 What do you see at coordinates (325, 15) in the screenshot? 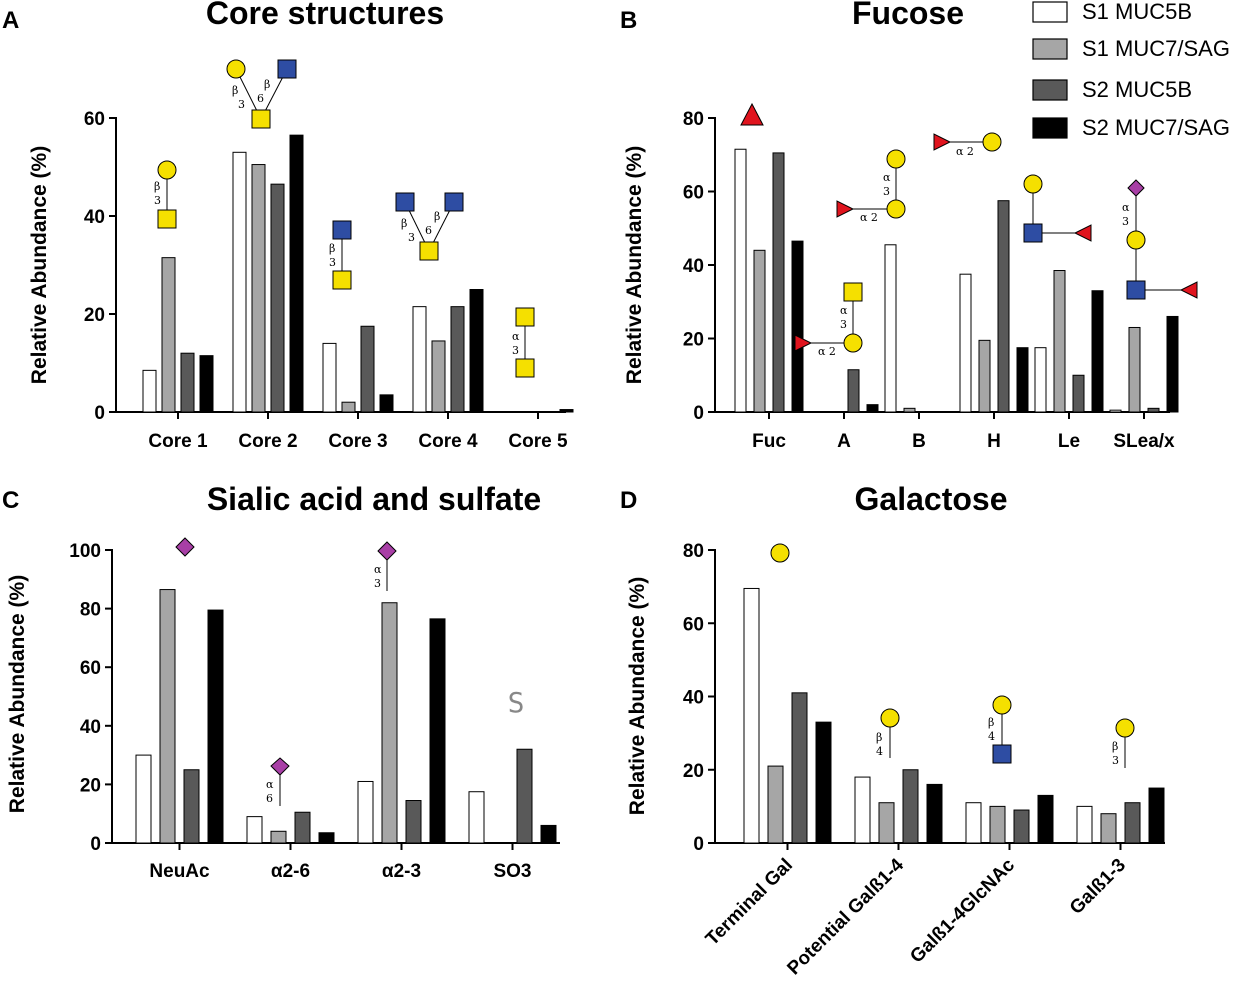
I see `panel-title: Core structures` at bounding box center [325, 15].